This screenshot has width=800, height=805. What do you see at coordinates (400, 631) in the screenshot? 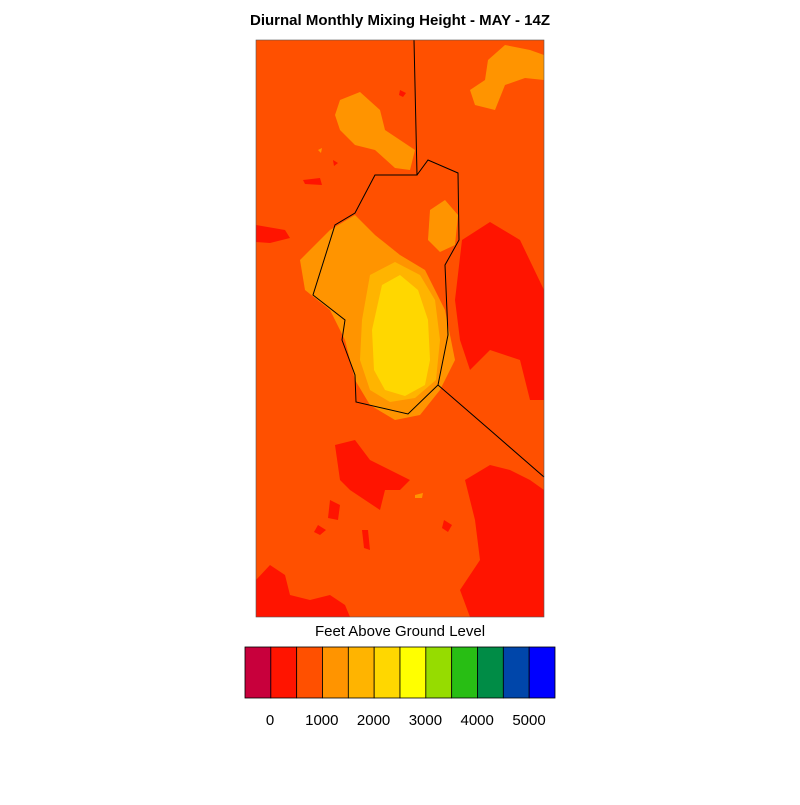
I see `colorbar-label: Feet Above Ground Level` at bounding box center [400, 631].